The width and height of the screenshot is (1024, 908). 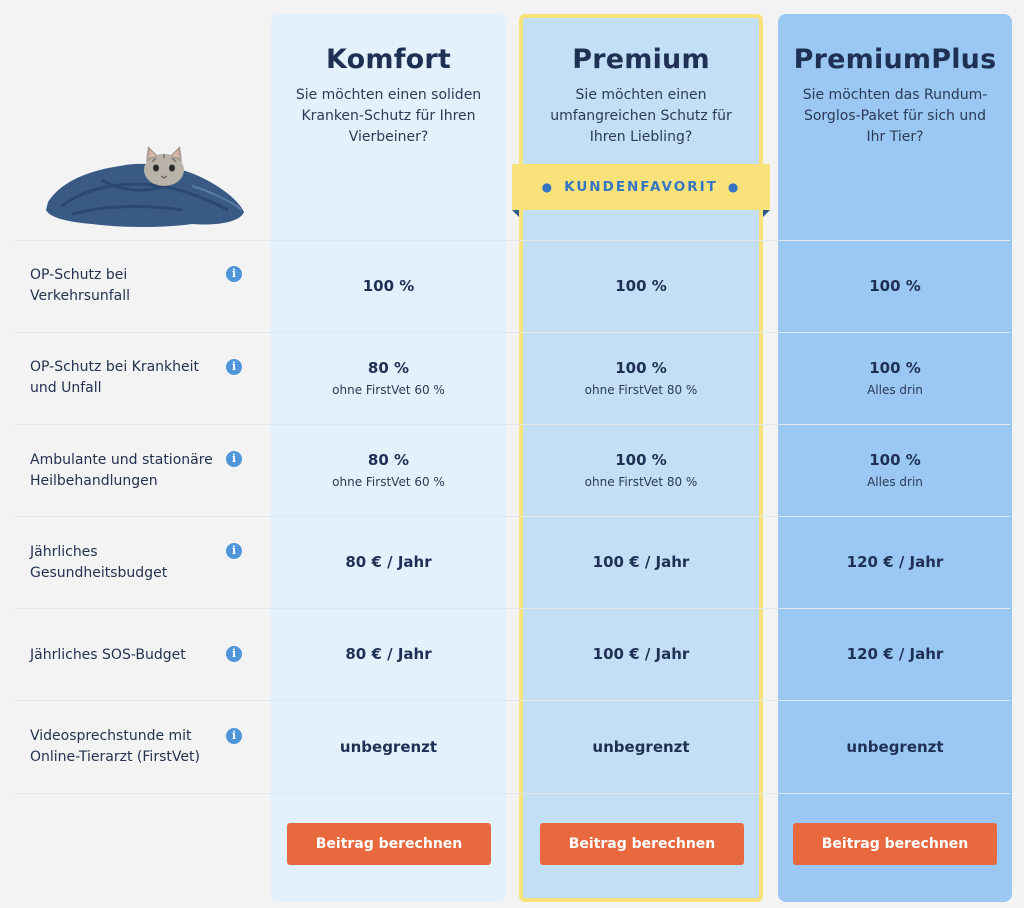 What do you see at coordinates (642, 844) in the screenshot?
I see `calculate-premium-button-premium: Beitrag berechnen` at bounding box center [642, 844].